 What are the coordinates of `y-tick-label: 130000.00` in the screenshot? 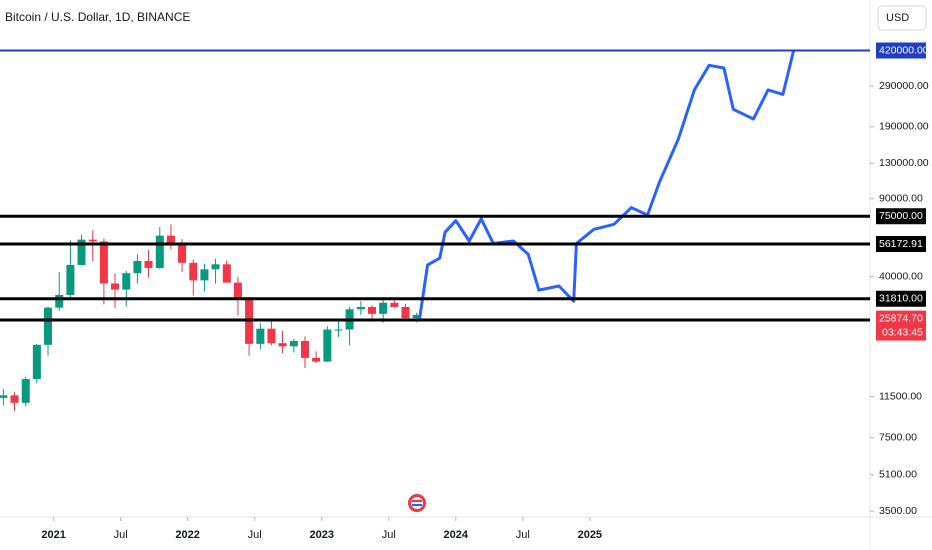 It's located at (904, 163).